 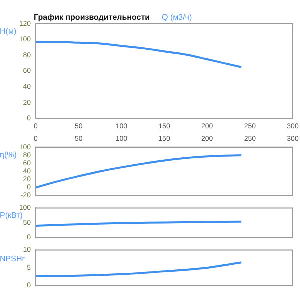 I want to click on y-axis-title: NPSHr, so click(x=13, y=259).